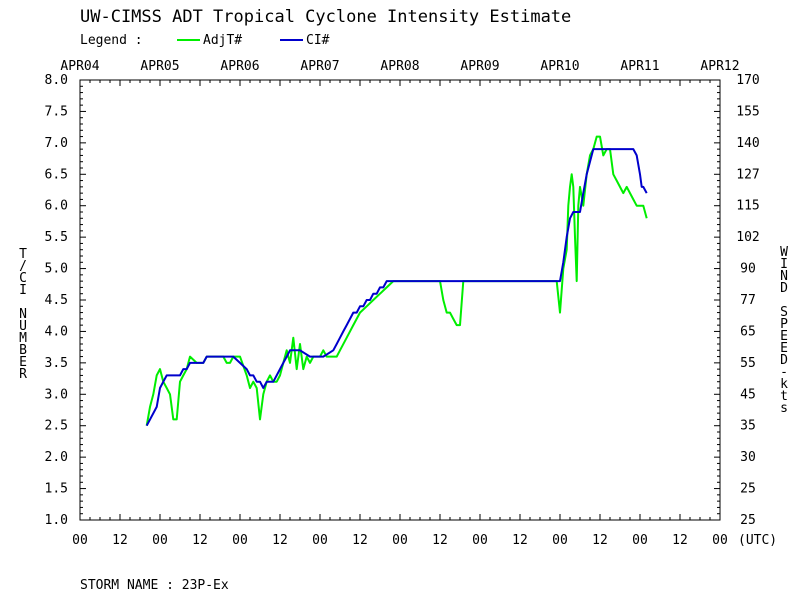 The height and width of the screenshot is (600, 800). Describe the element at coordinates (747, 143) in the screenshot. I see `wind-tick-label: 140` at that location.